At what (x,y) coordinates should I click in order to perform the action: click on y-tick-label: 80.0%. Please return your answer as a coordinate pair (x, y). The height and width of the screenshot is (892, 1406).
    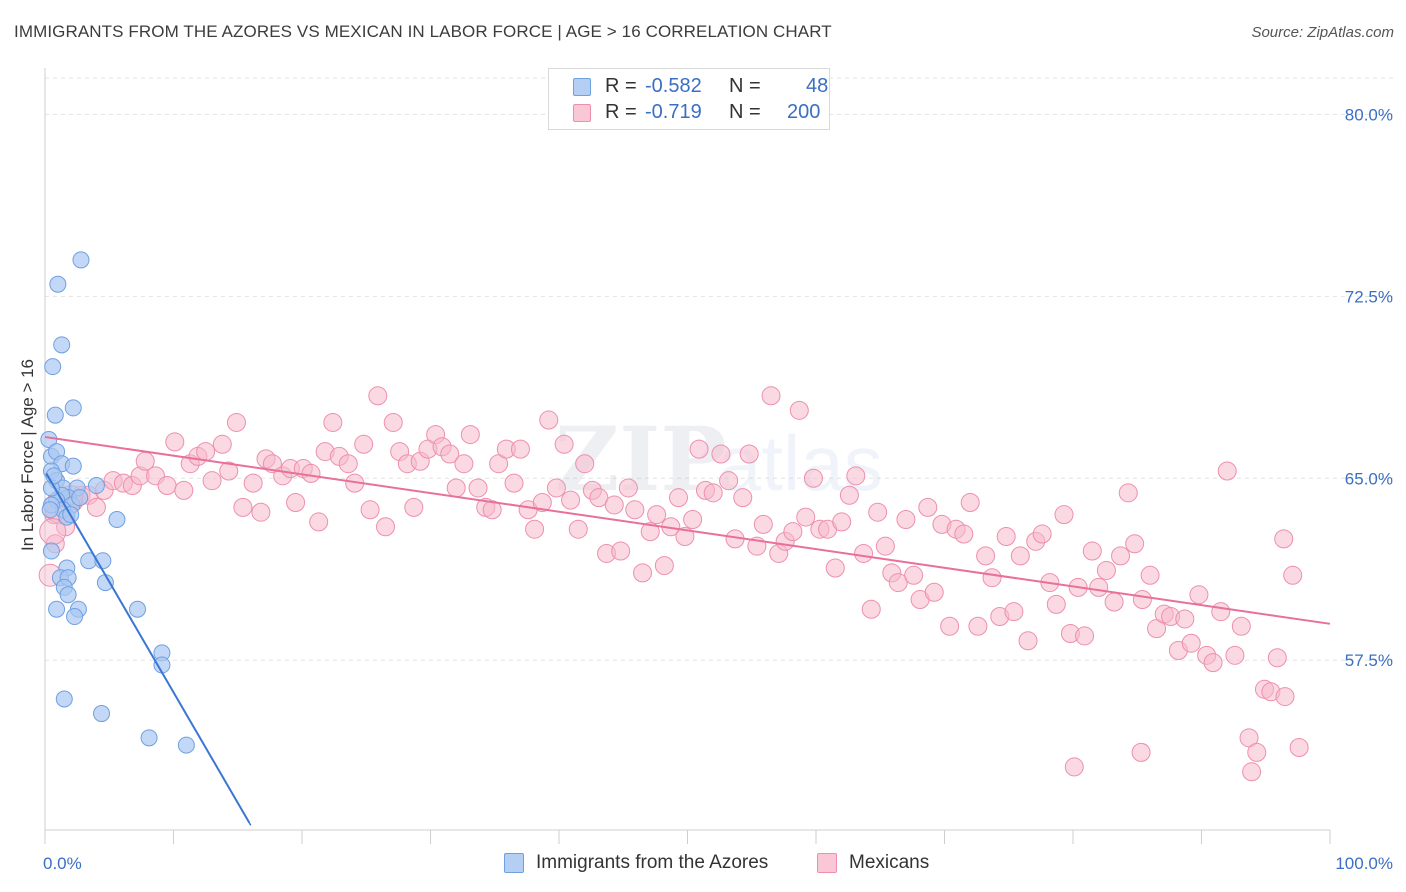
    Looking at the image, I should click on (1369, 114).